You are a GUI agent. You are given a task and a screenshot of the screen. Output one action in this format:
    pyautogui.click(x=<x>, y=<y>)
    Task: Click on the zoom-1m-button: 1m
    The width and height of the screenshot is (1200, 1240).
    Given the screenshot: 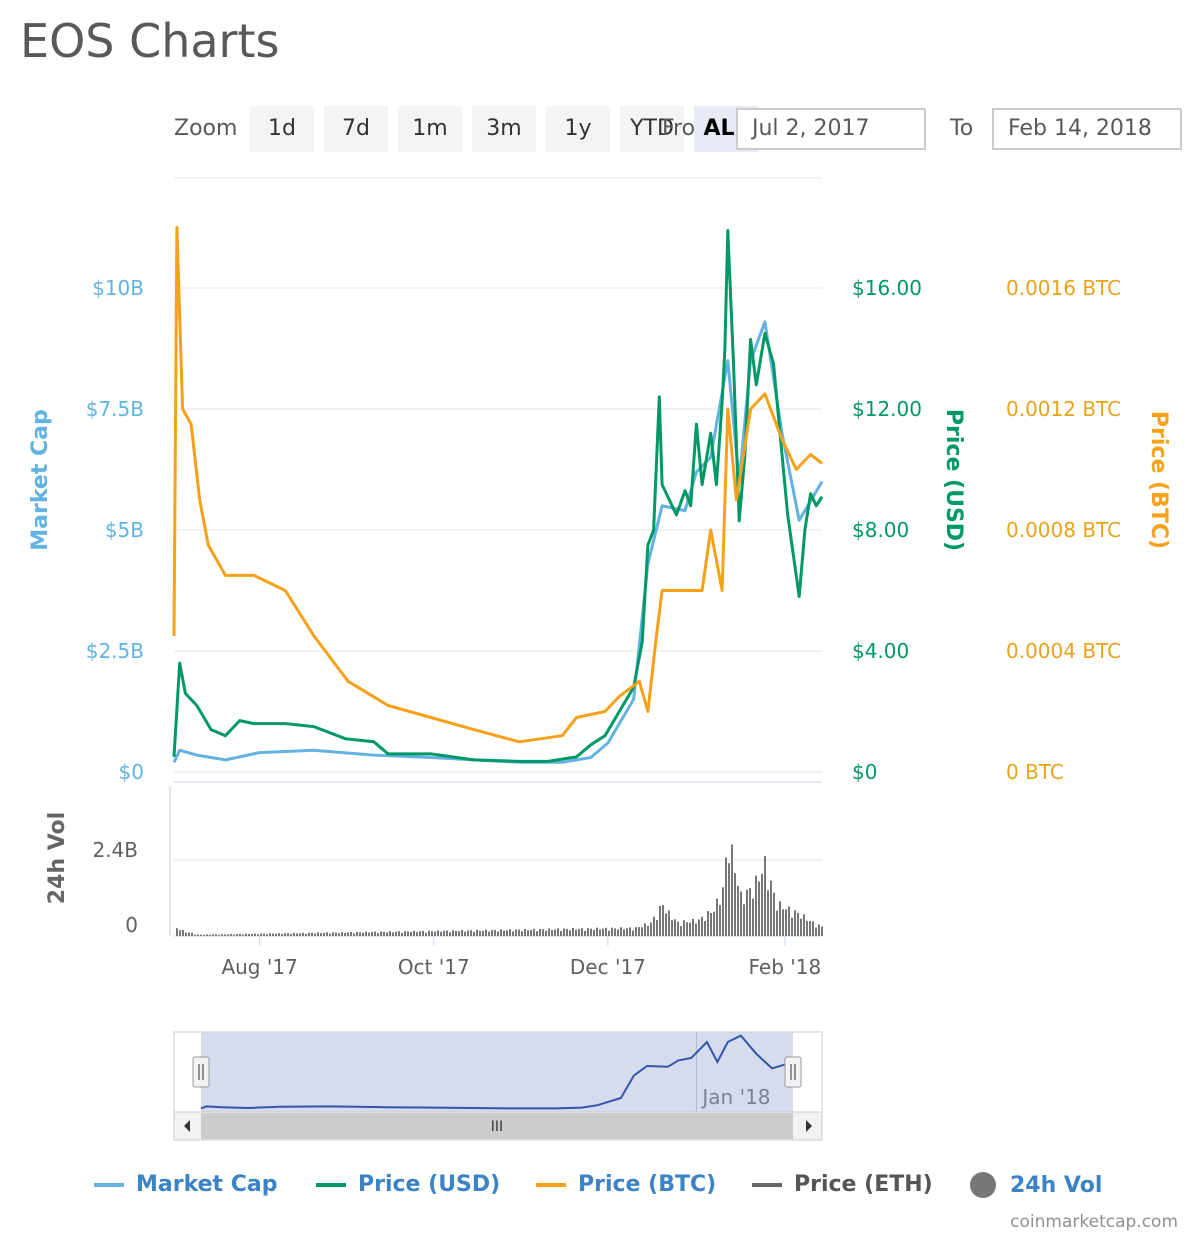 What is the action you would take?
    pyautogui.click(x=430, y=129)
    